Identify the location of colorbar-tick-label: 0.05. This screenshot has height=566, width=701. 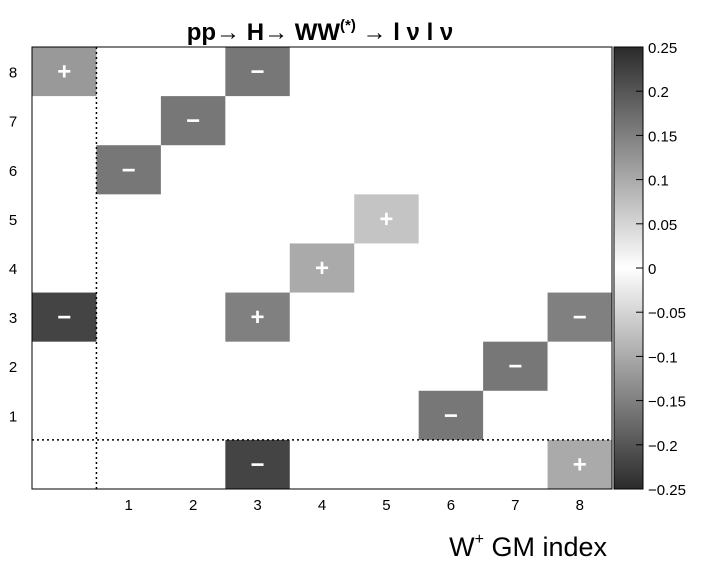
(662, 225).